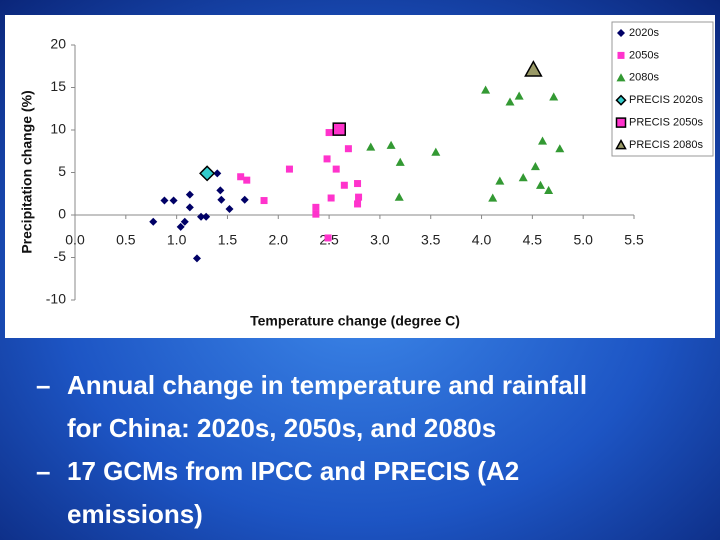  Describe the element at coordinates (279, 240) in the screenshot. I see `x-tick-label: 2.0` at that location.